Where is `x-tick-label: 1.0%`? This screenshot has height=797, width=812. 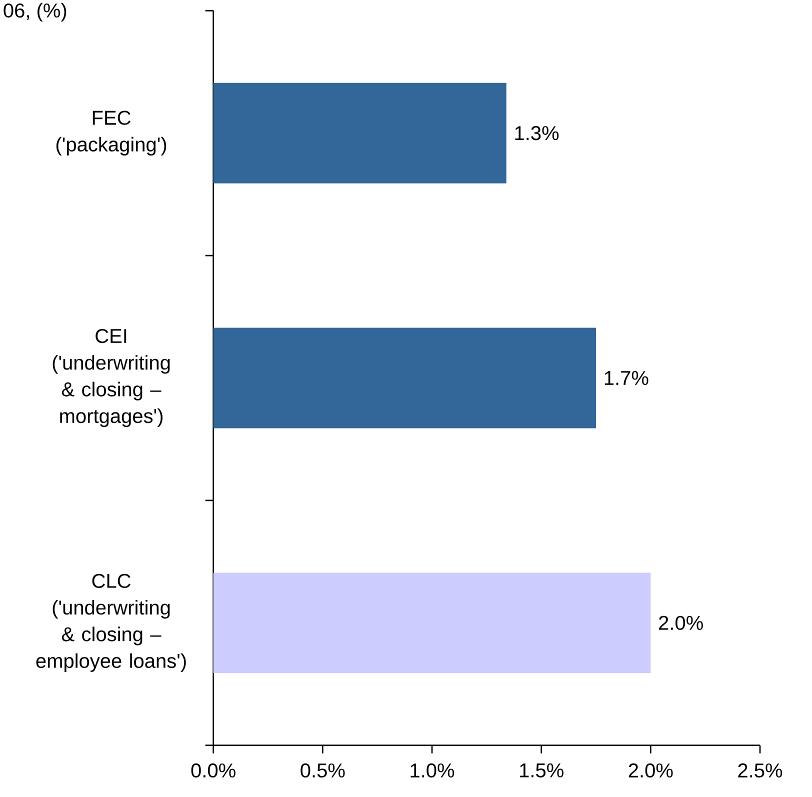
x-tick-label: 1.0% is located at coordinates (432, 770).